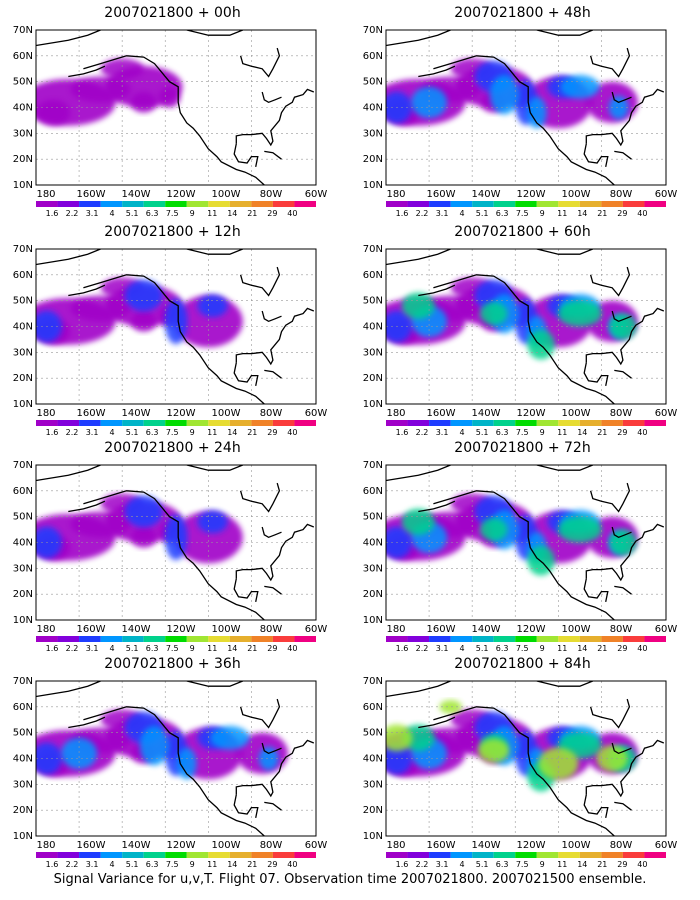  Describe the element at coordinates (252, 432) in the screenshot. I see `colorbar-label: 21` at that location.